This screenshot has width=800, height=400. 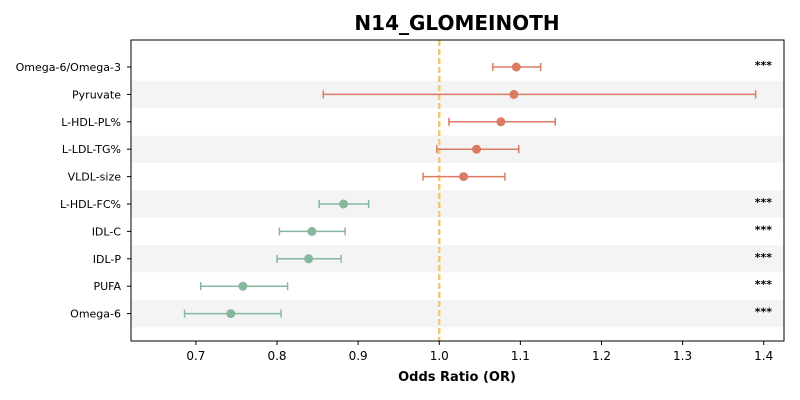 I want to click on y-tick-label: VLDL-size, so click(x=95, y=177).